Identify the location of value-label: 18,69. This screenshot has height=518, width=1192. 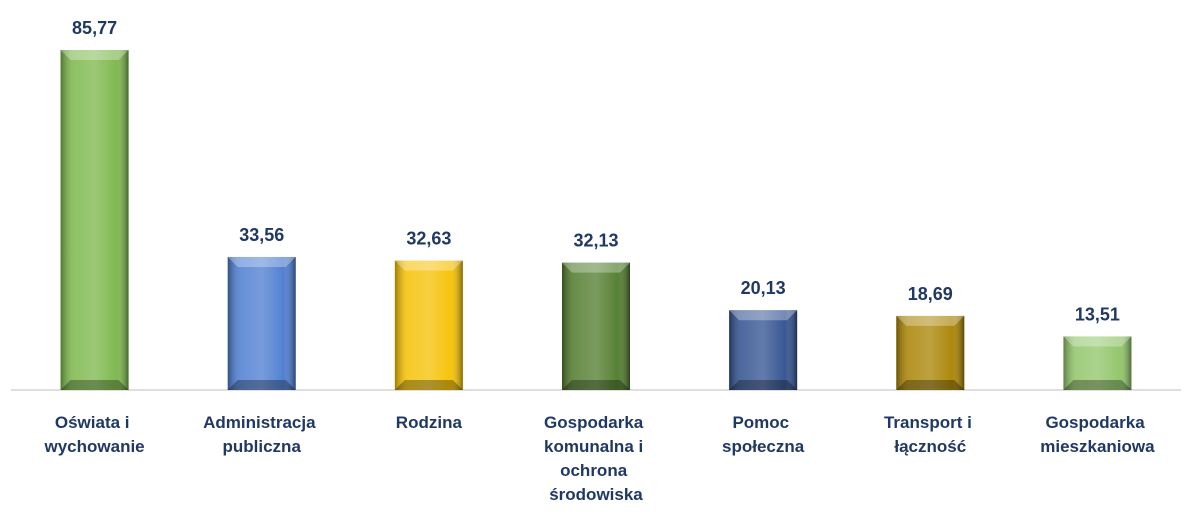
(930, 294).